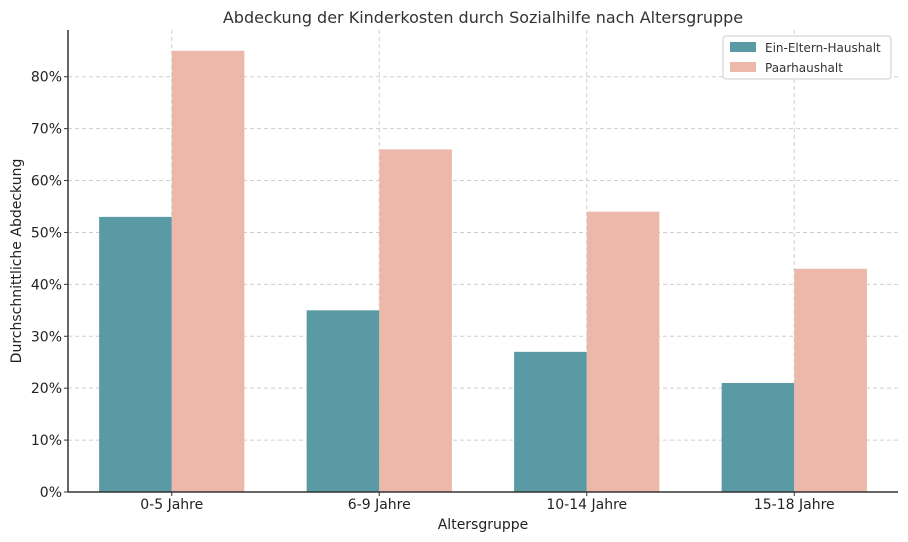 The image size is (908, 542). Describe the element at coordinates (743, 67) in the screenshot. I see `legend-swatch-couple` at that location.